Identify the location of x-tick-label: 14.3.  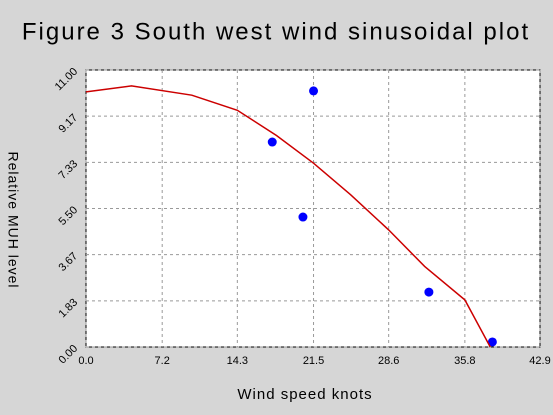
(237, 361).